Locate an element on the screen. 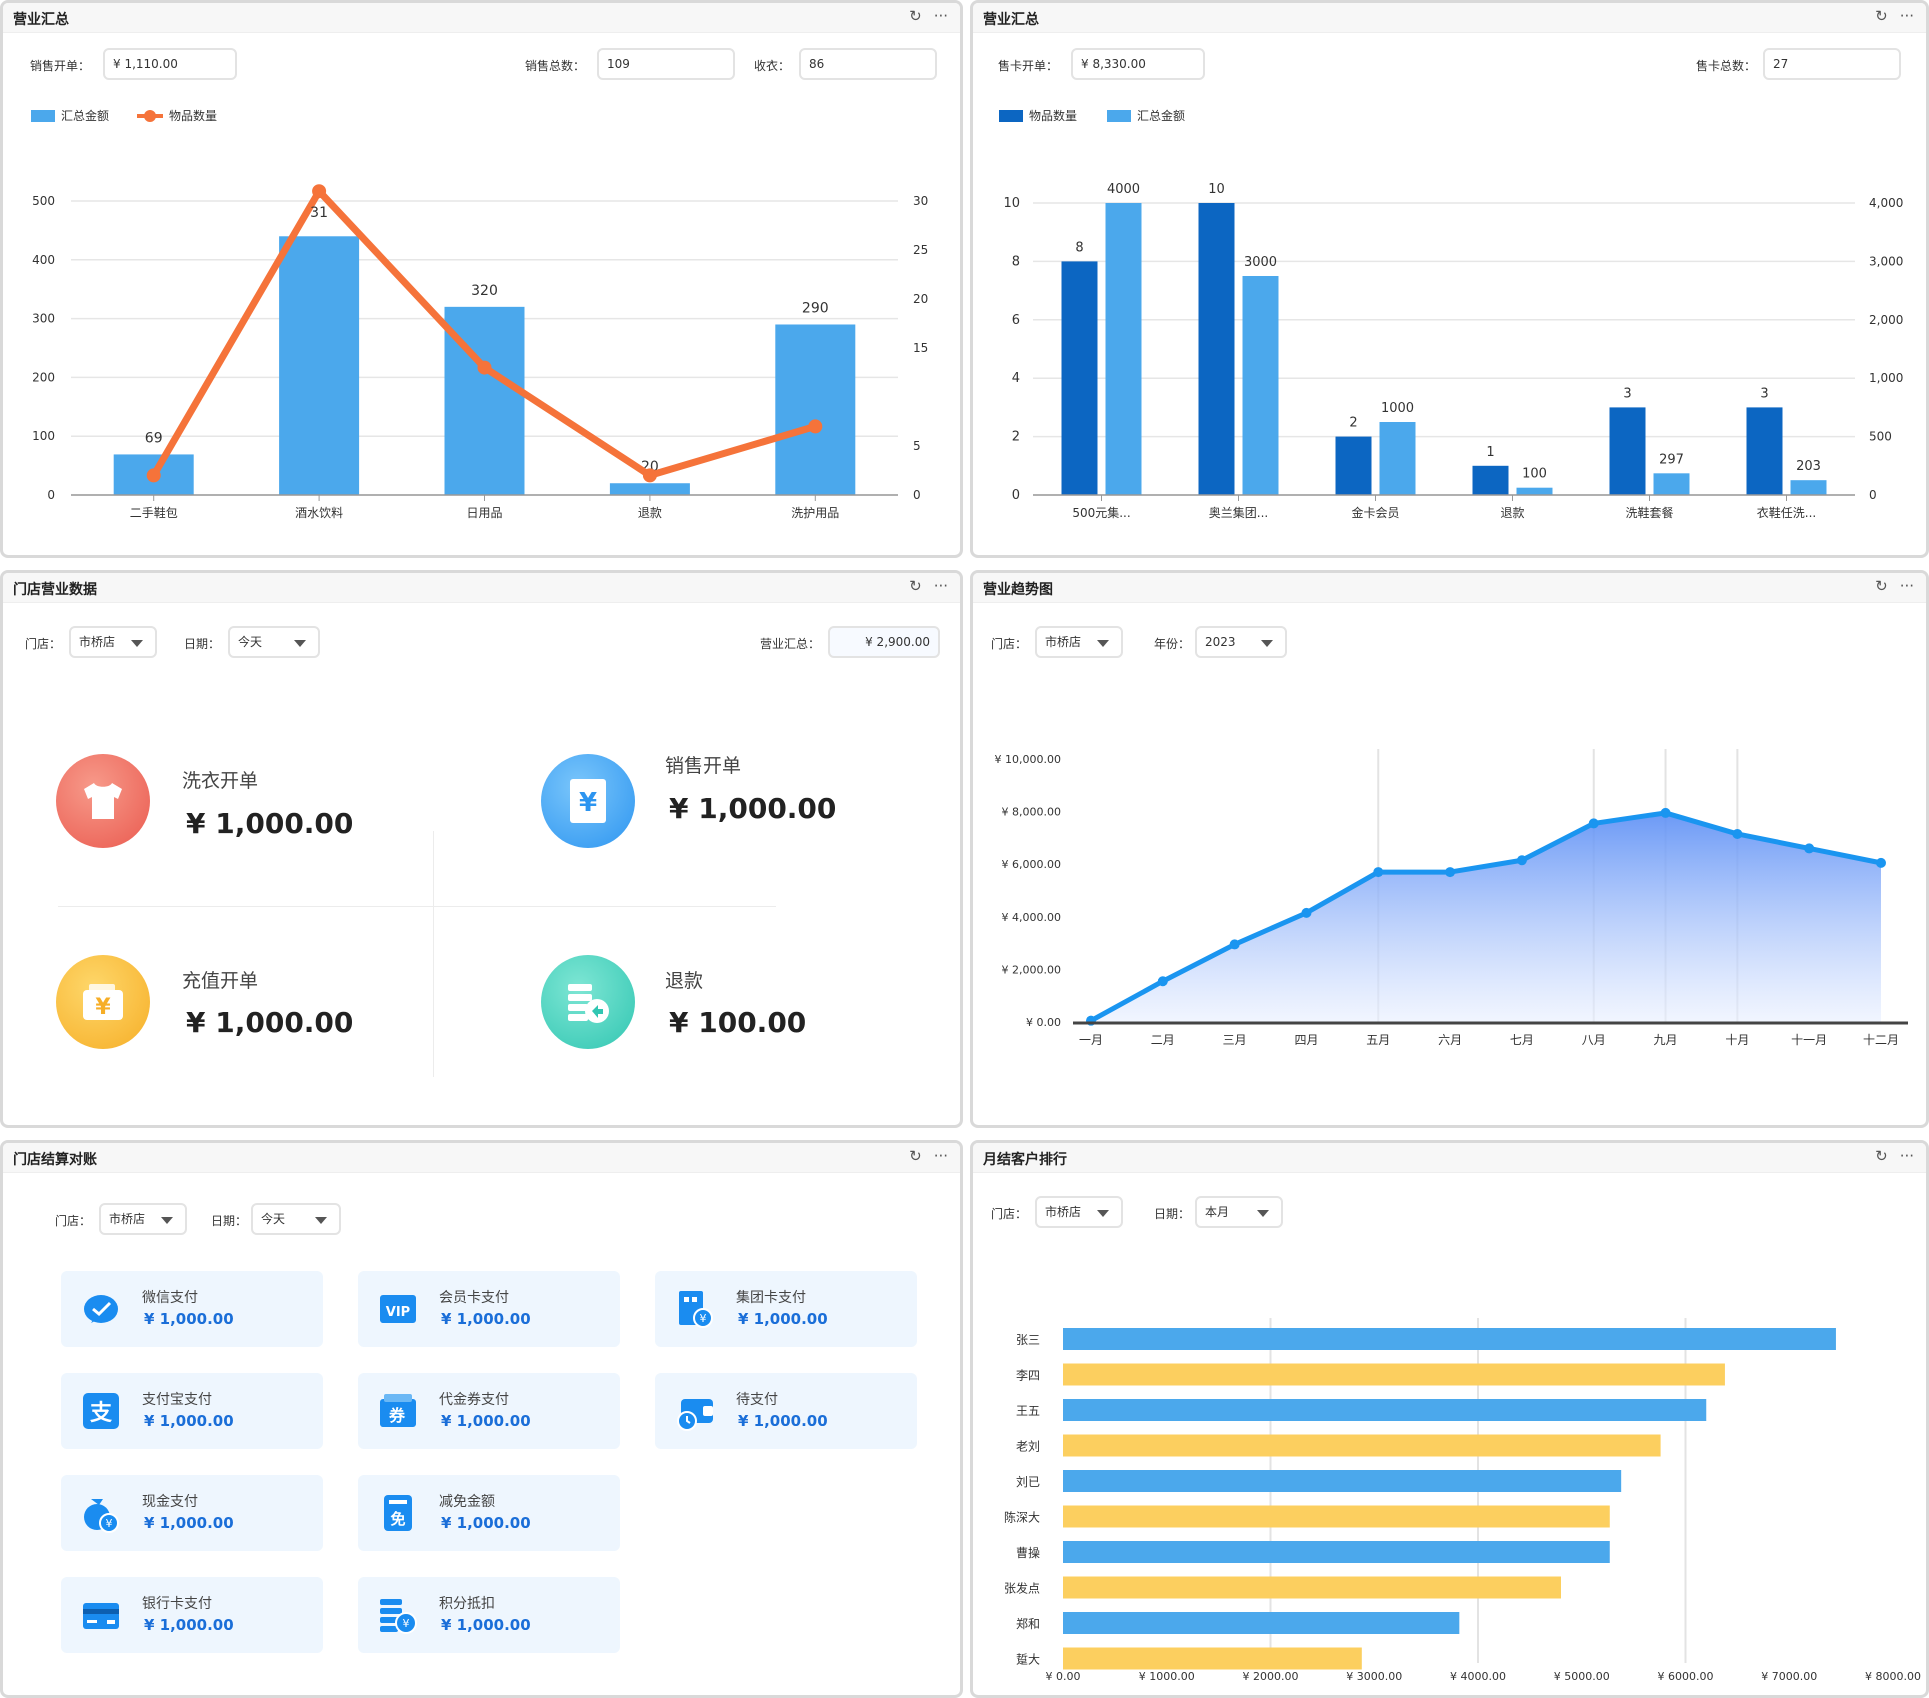 The image size is (1929, 1698). stat-label: 洗衣开单 is located at coordinates (220, 781).